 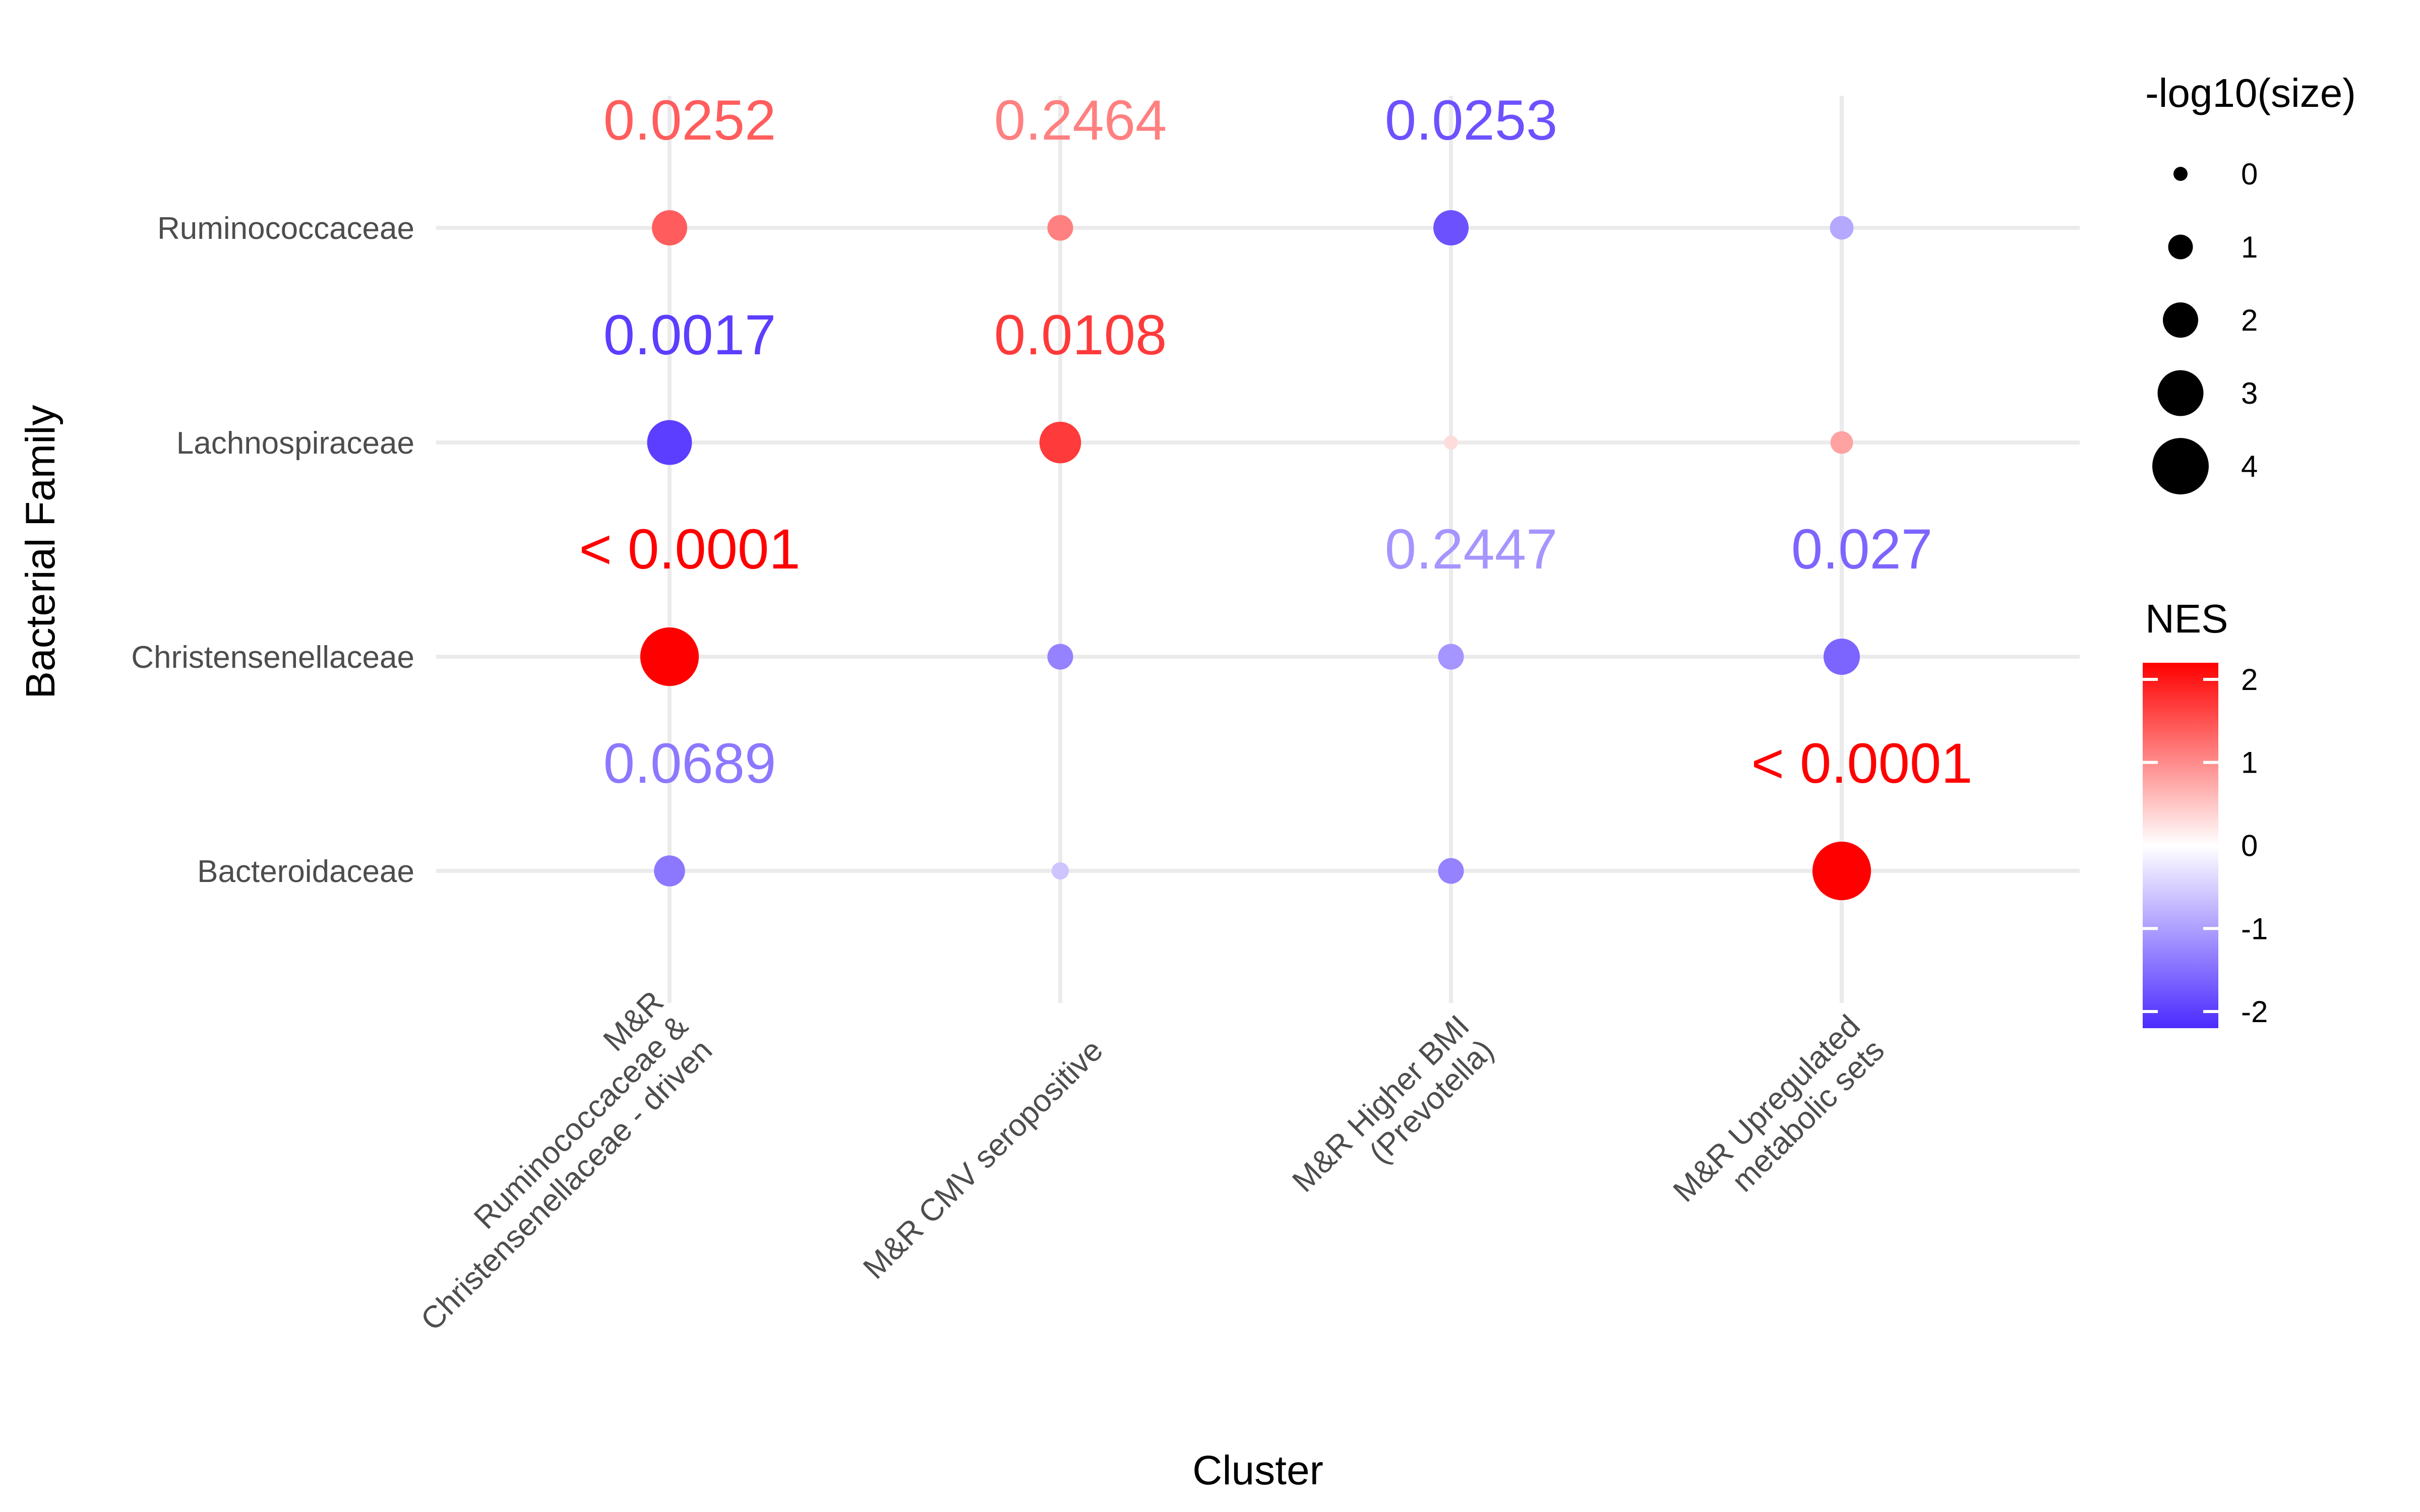 I want to click on y-tick-label: Bacteroidaceae, so click(x=305, y=871).